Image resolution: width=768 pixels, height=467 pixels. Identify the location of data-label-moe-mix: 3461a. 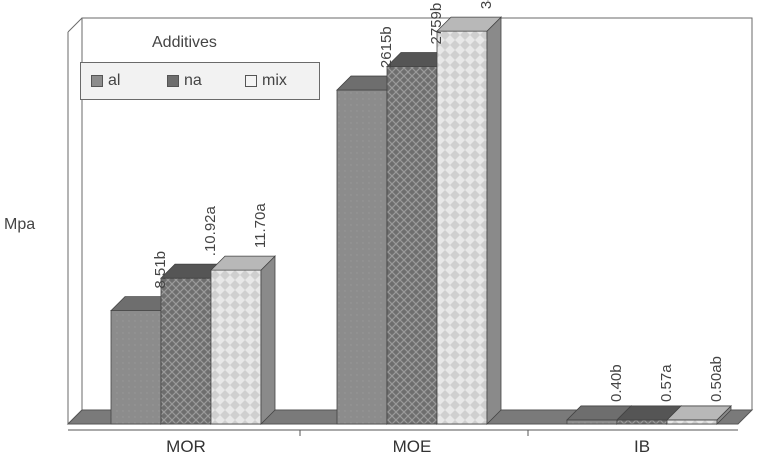
(486, 4).